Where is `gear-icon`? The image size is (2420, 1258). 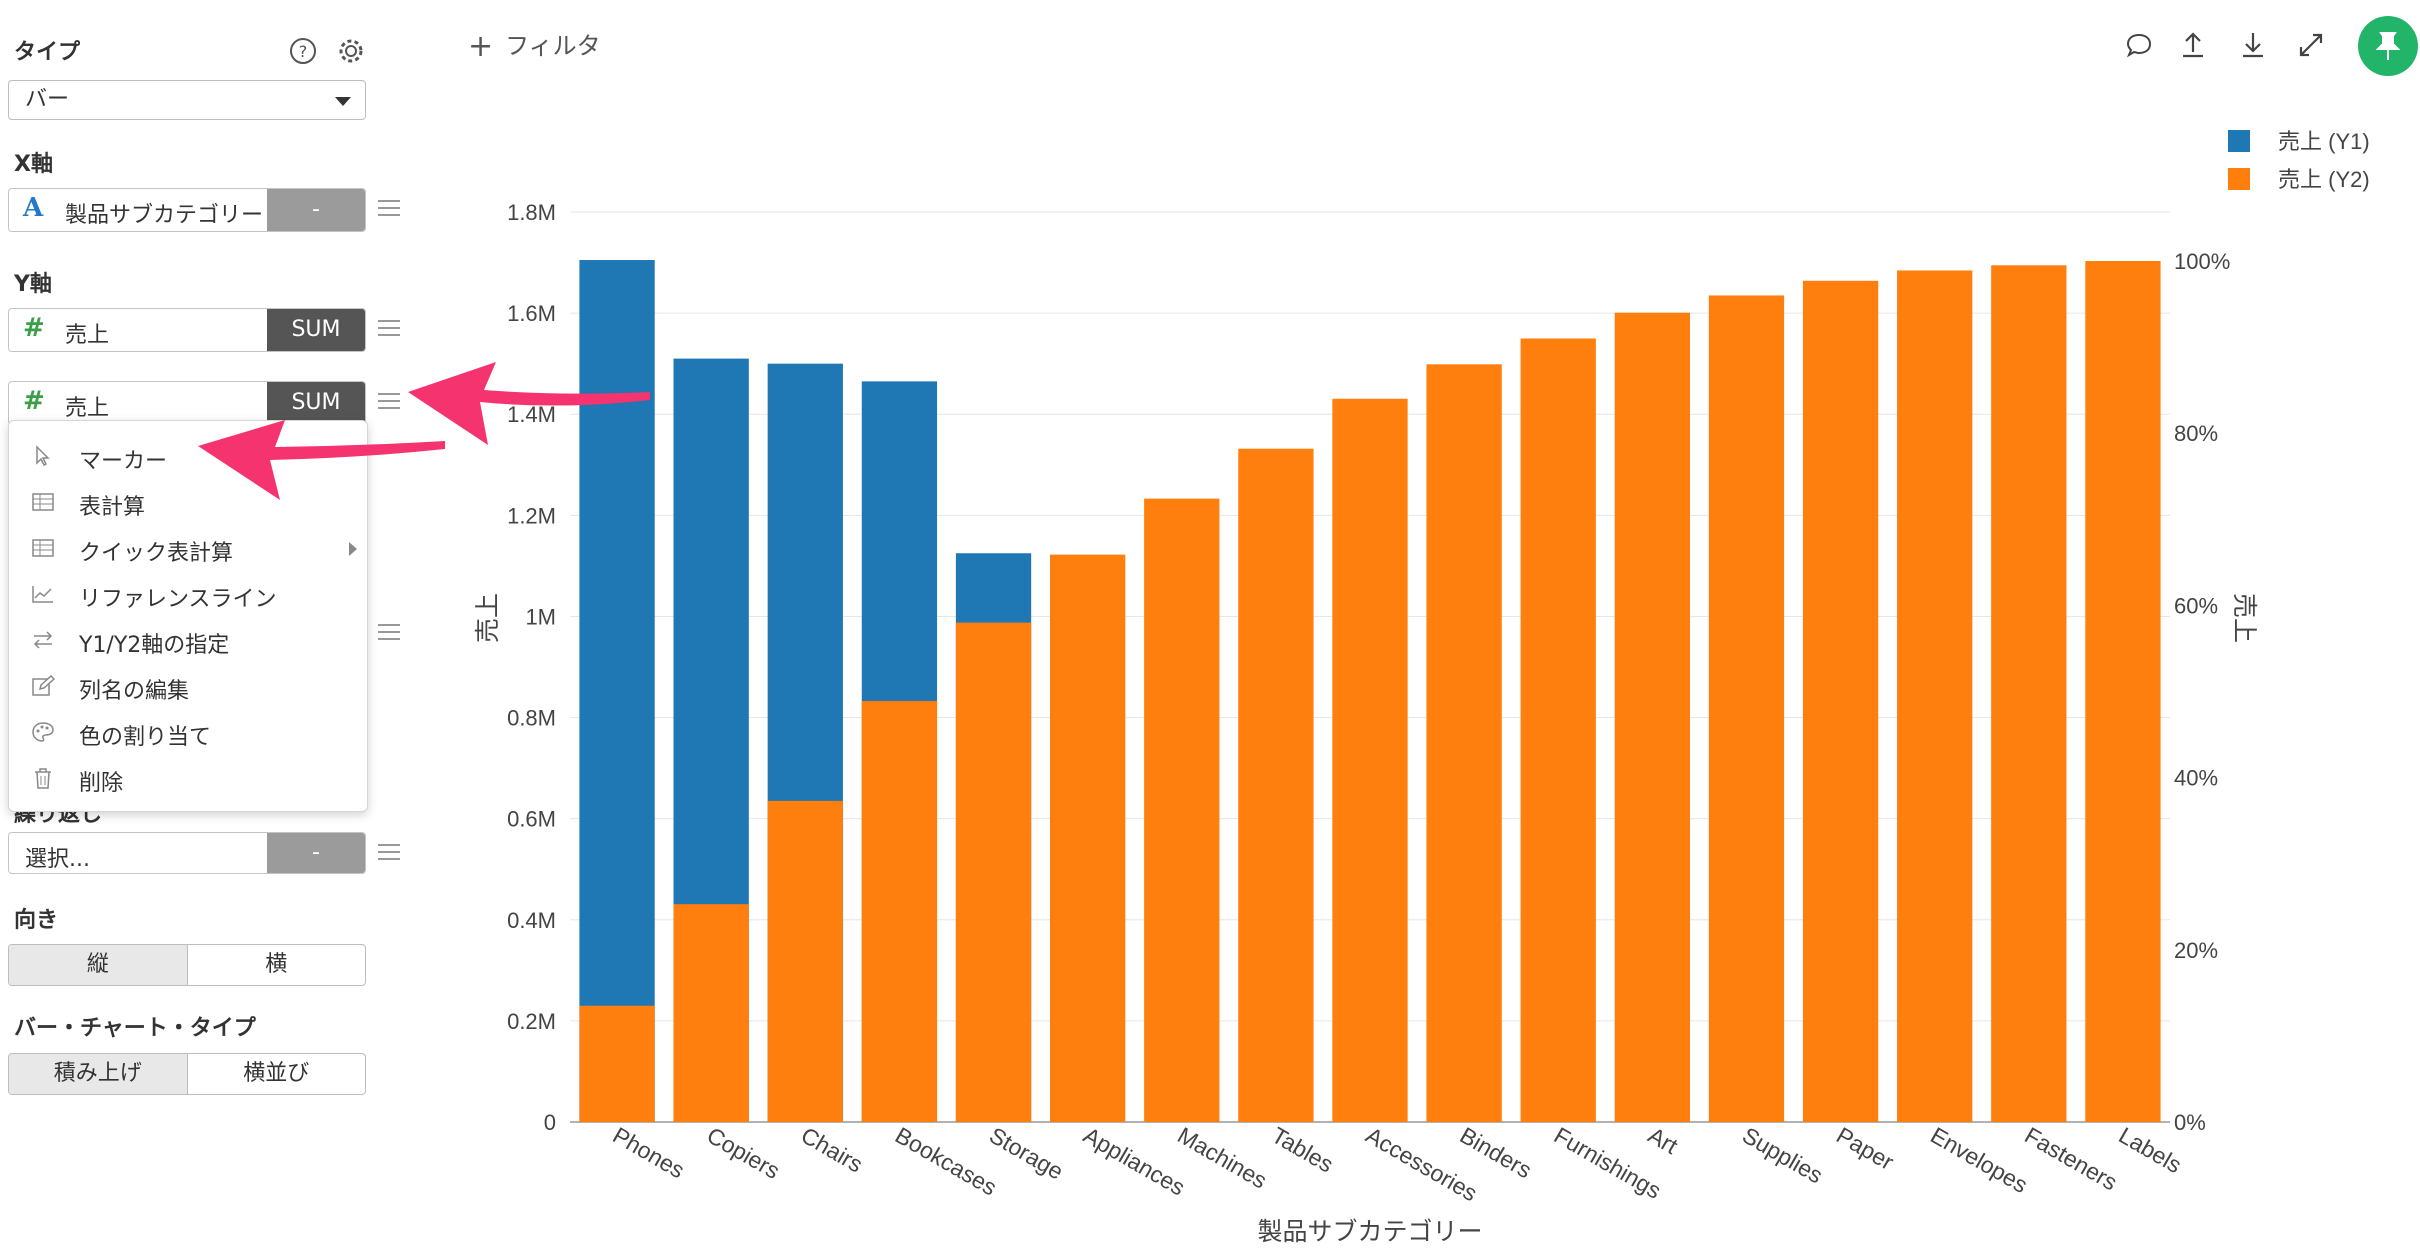 gear-icon is located at coordinates (351, 51).